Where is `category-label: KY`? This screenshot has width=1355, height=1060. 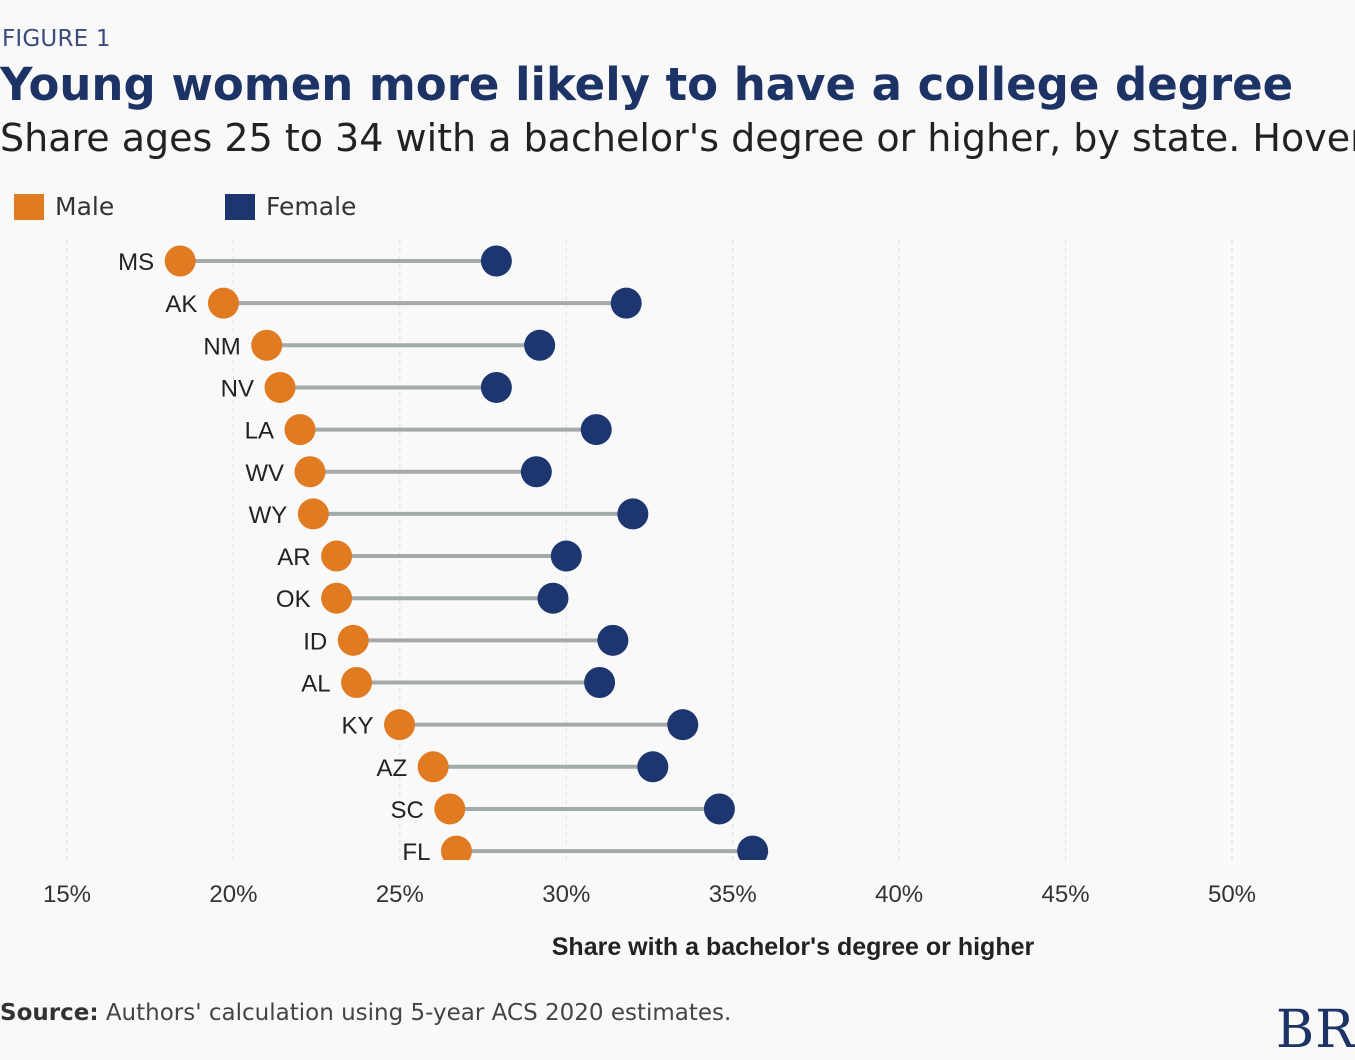 category-label: KY is located at coordinates (358, 726).